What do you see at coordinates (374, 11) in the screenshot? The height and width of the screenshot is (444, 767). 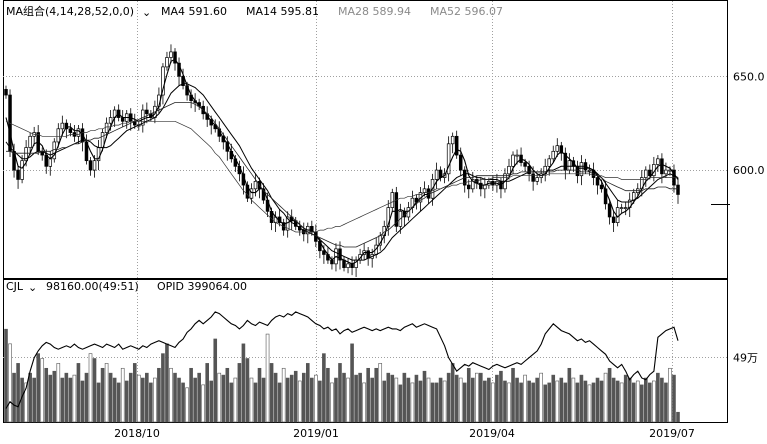 I see `ma28-value: MA28 589.94` at bounding box center [374, 11].